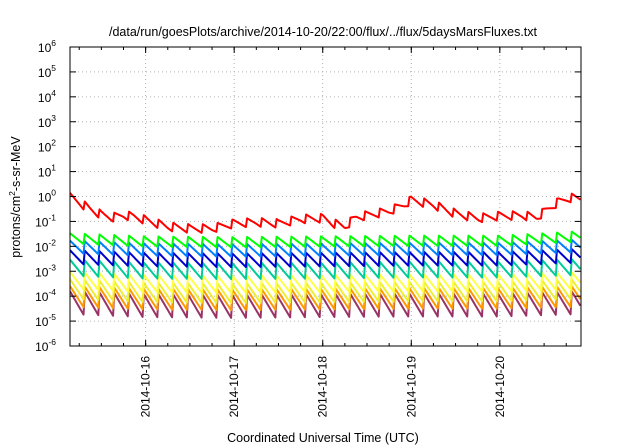 The image size is (640, 448). I want to click on y-axis-label-part-2: -s-sr-MeV, so click(16, 164).